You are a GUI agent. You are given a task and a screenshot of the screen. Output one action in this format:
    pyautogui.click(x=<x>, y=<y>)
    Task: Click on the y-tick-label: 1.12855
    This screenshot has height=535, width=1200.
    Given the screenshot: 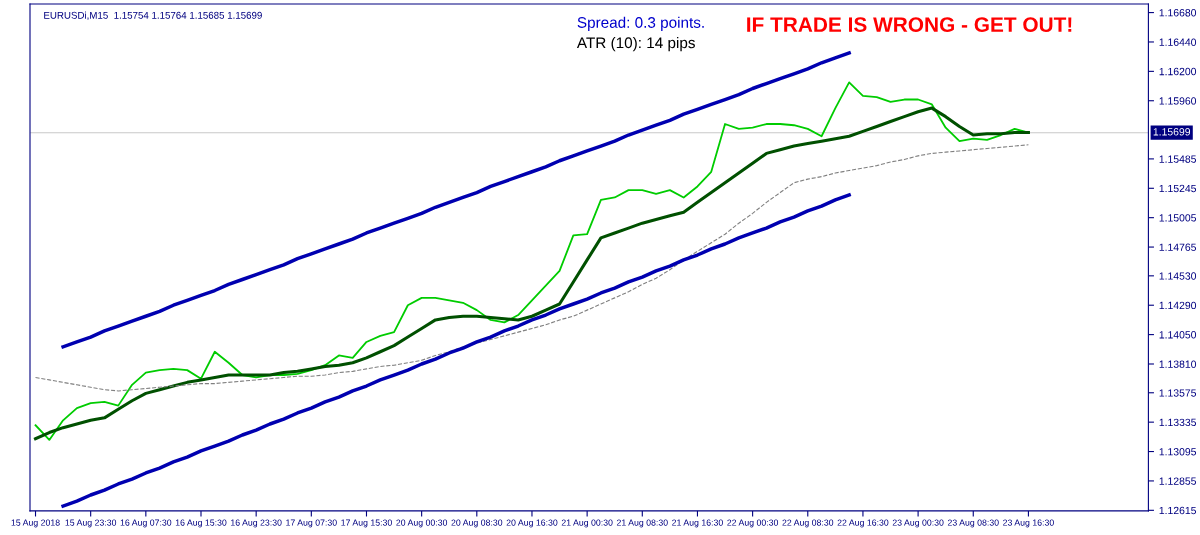 What is the action you would take?
    pyautogui.click(x=1178, y=481)
    